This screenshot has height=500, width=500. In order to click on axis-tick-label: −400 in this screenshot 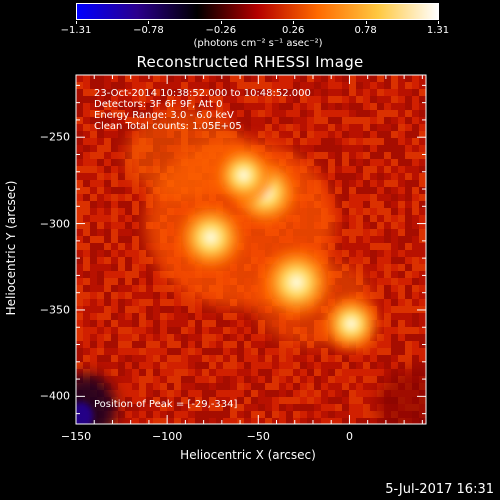, I will do `click(54, 396)`.